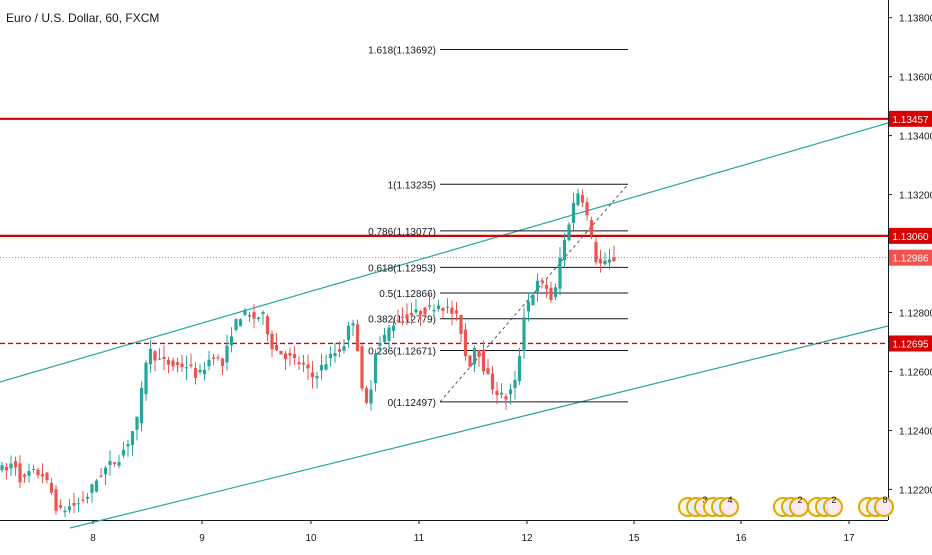 The image size is (932, 555). I want to click on x-tick-label: 11, so click(419, 538).